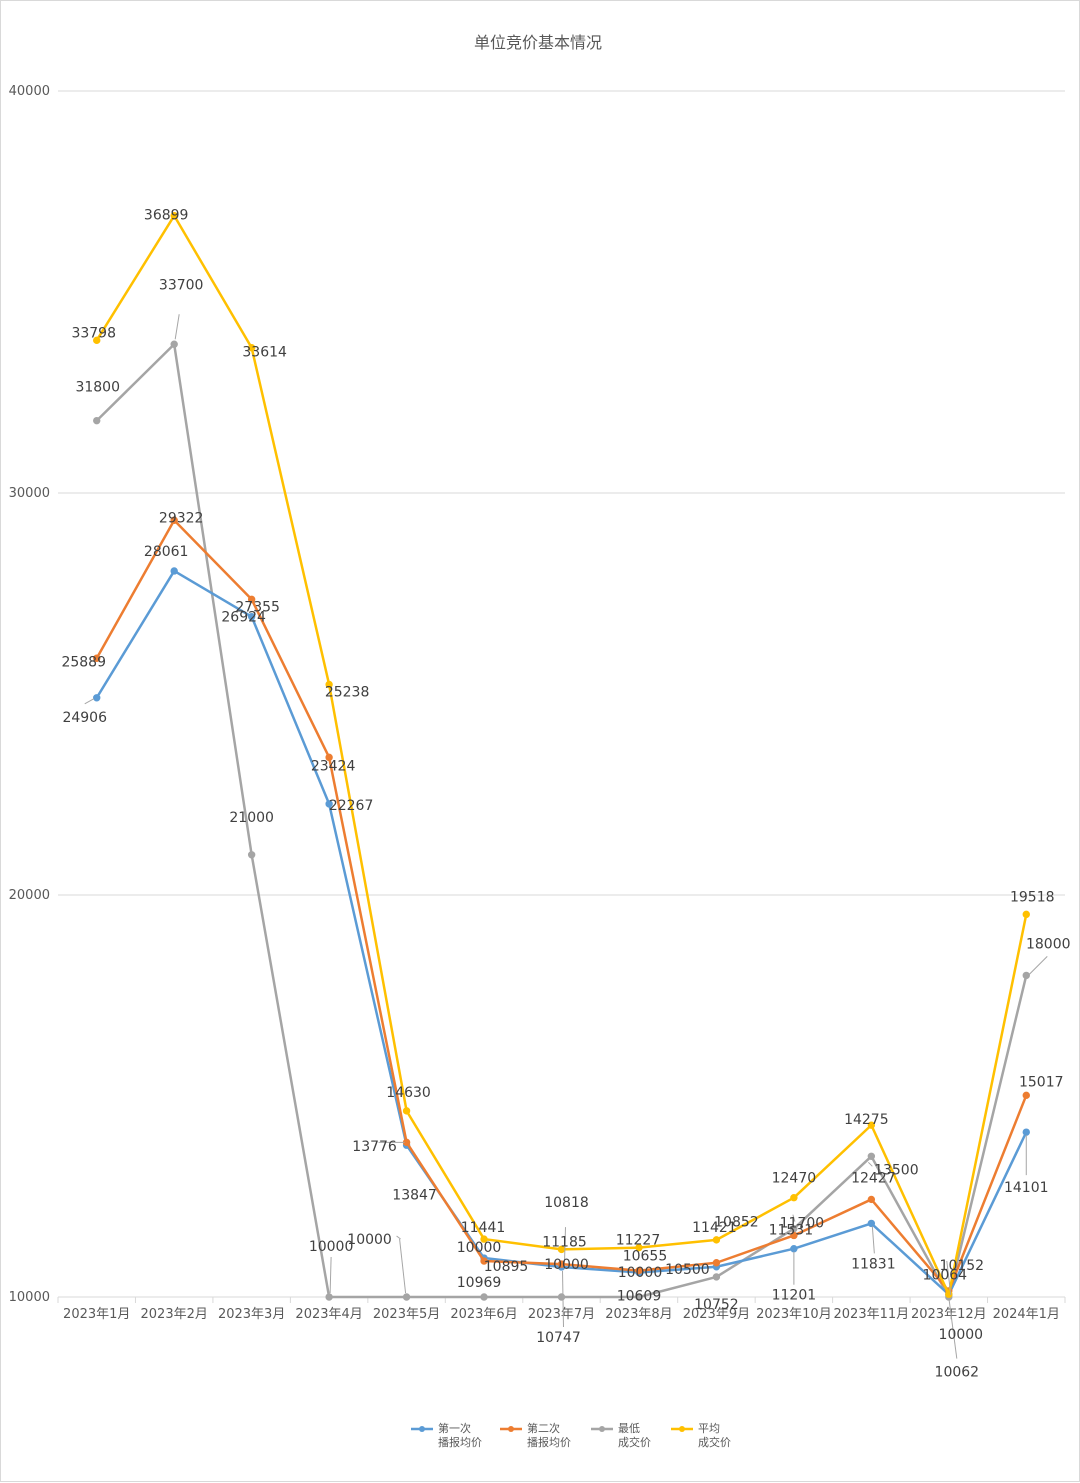 This screenshot has width=1080, height=1483. I want to click on data-label-s2-2: 21000, so click(251, 818).